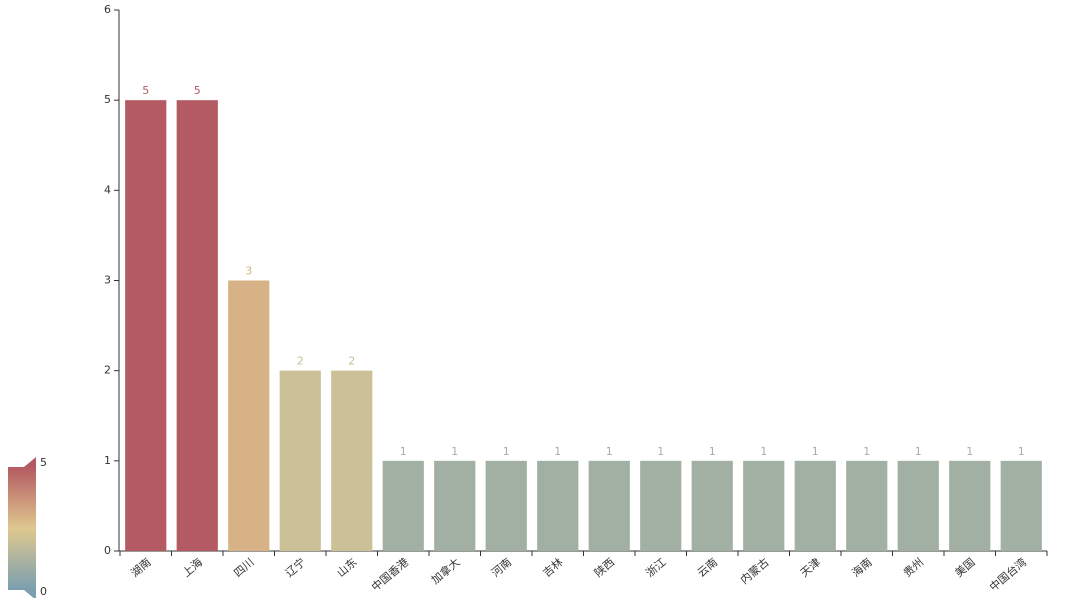  I want to click on x-tick-label: 湖南, so click(140, 568).